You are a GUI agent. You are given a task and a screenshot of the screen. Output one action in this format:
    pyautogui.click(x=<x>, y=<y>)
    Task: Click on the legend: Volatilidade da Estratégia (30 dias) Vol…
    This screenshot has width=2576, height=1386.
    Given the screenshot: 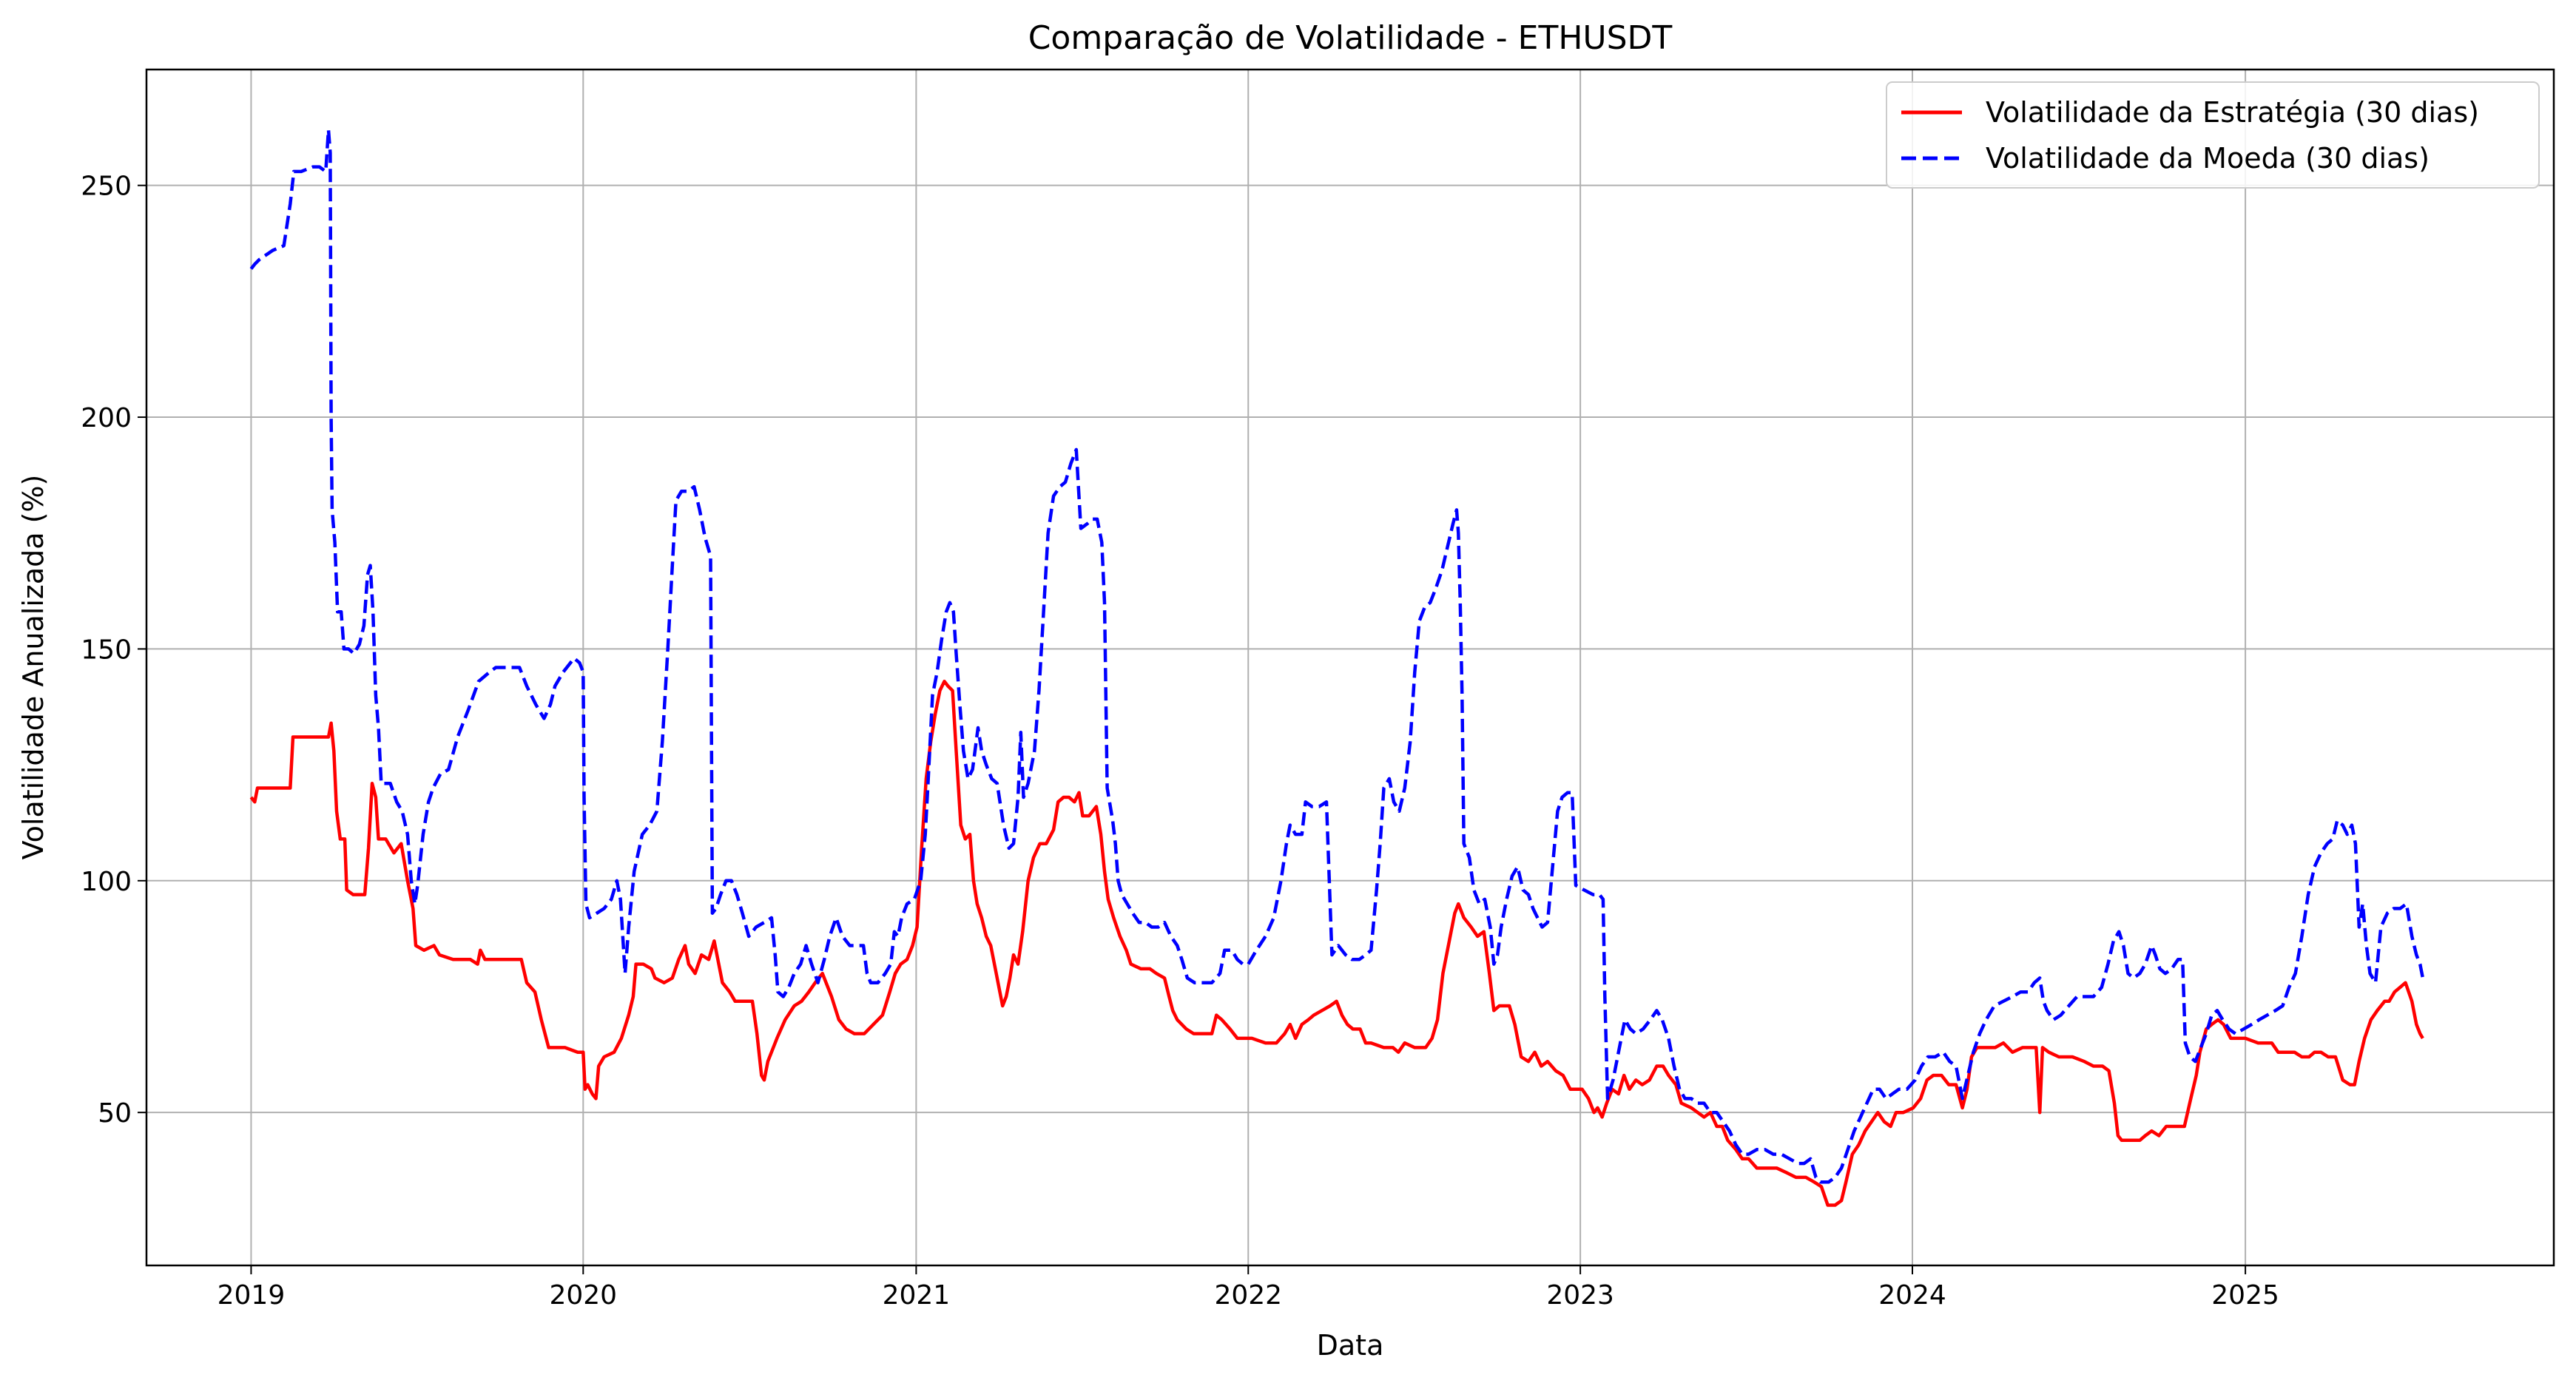 What is the action you would take?
    pyautogui.click(x=2213, y=135)
    